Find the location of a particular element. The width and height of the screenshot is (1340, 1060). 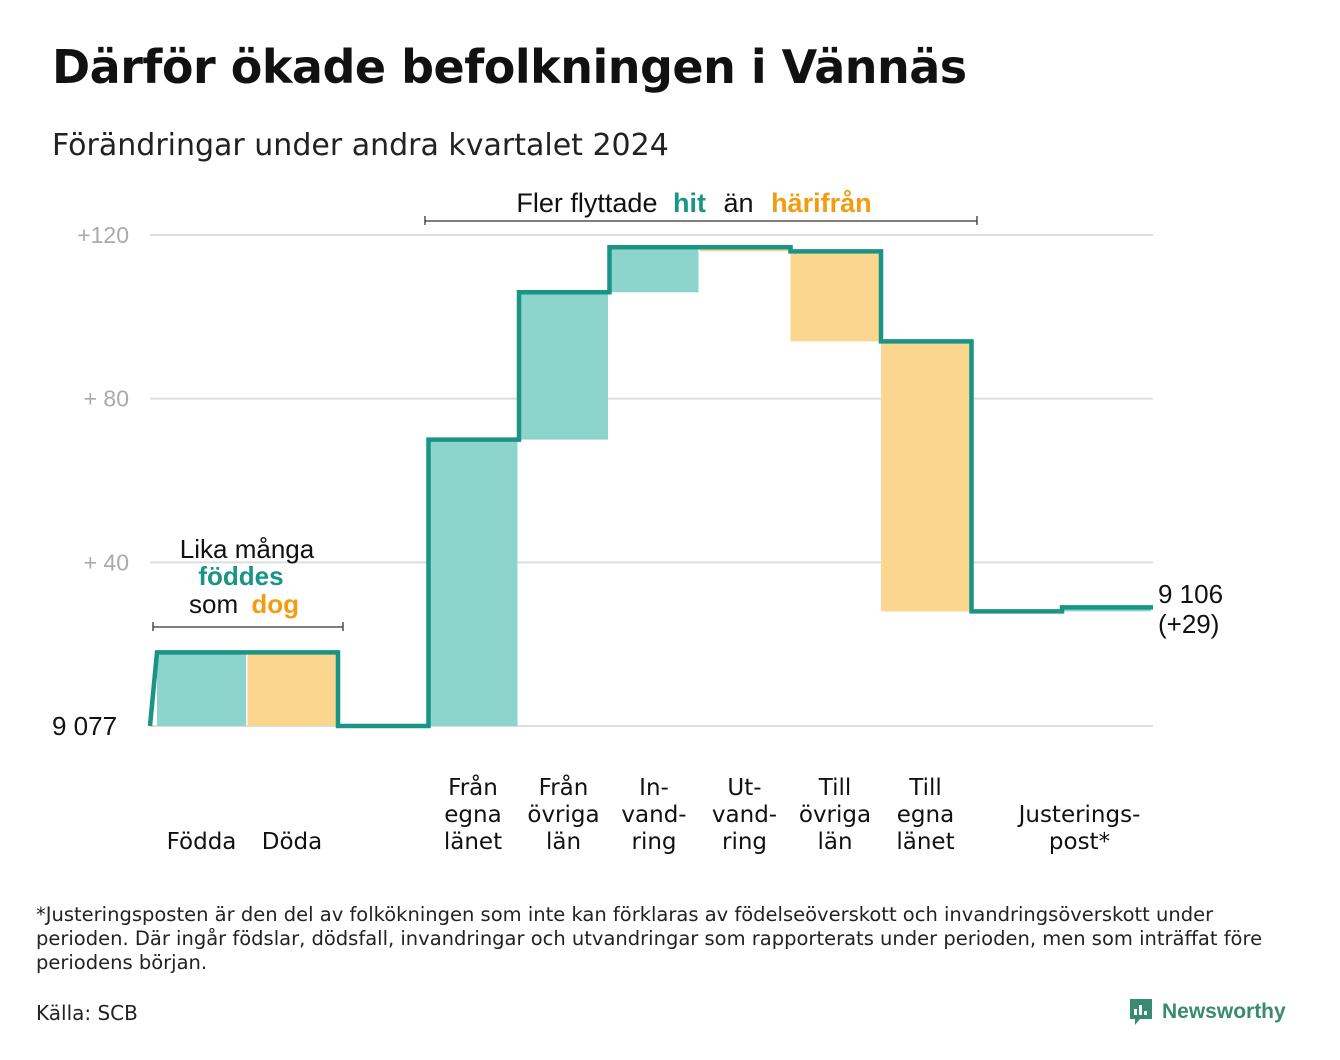

migration-text-1: Fler flyttade is located at coordinates (586, 203).